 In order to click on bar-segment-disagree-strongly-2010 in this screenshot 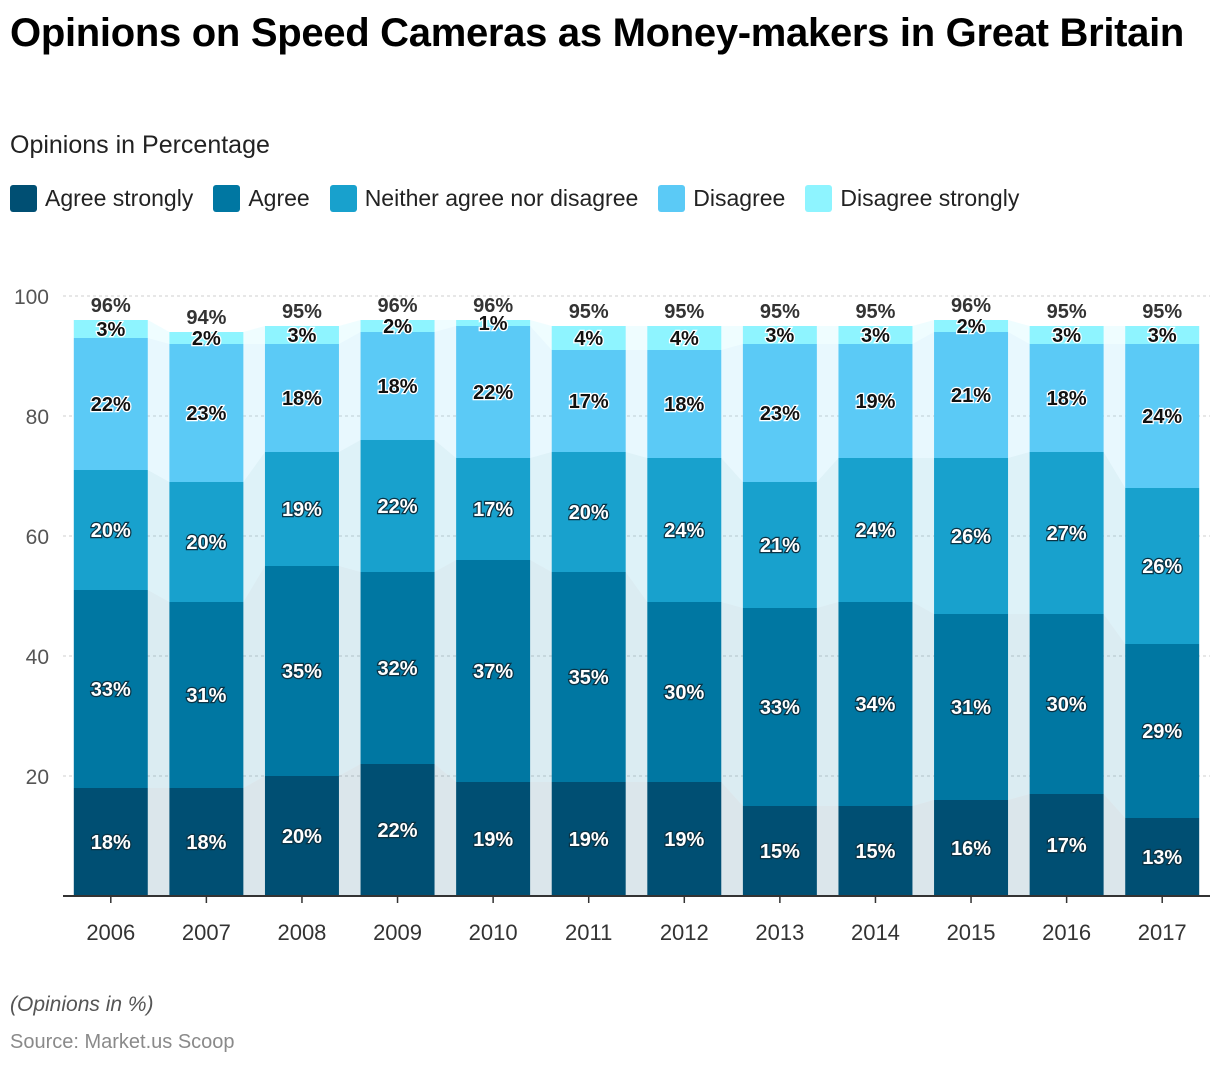, I will do `click(493, 323)`.